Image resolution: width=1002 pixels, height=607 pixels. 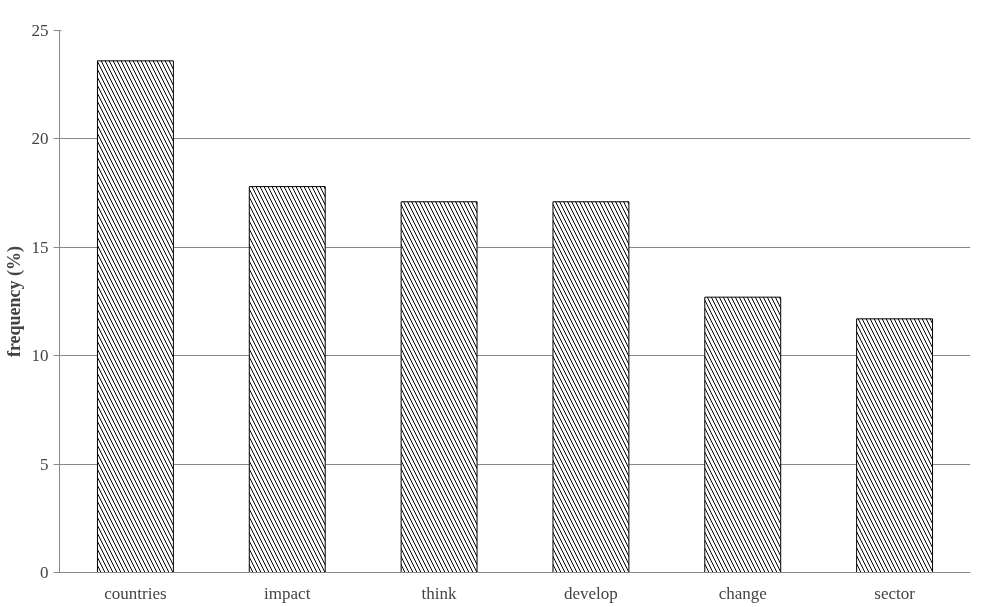 What do you see at coordinates (742, 593) in the screenshot?
I see `x-tick-label: change` at bounding box center [742, 593].